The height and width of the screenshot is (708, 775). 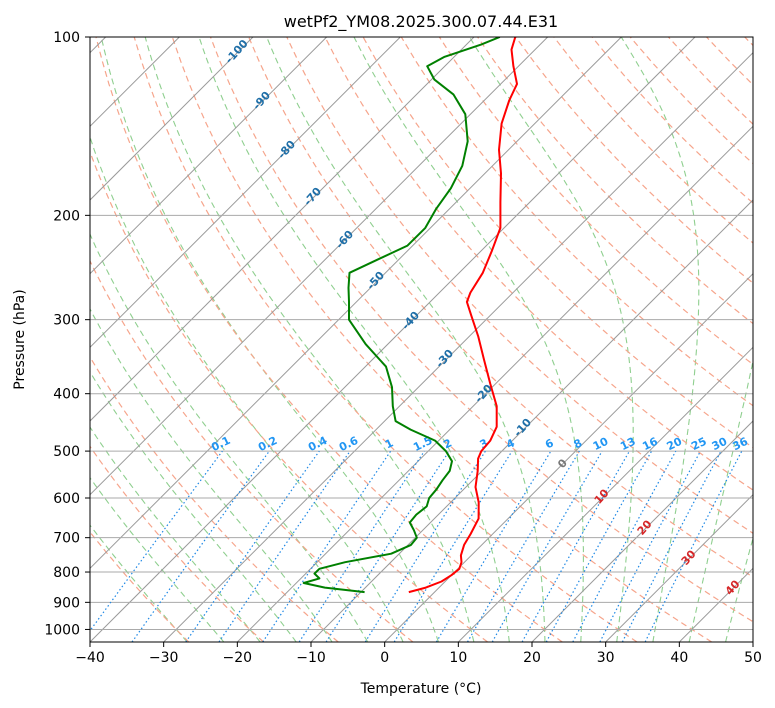 What do you see at coordinates (679, 658) in the screenshot?
I see `x-tick-label: 40` at bounding box center [679, 658].